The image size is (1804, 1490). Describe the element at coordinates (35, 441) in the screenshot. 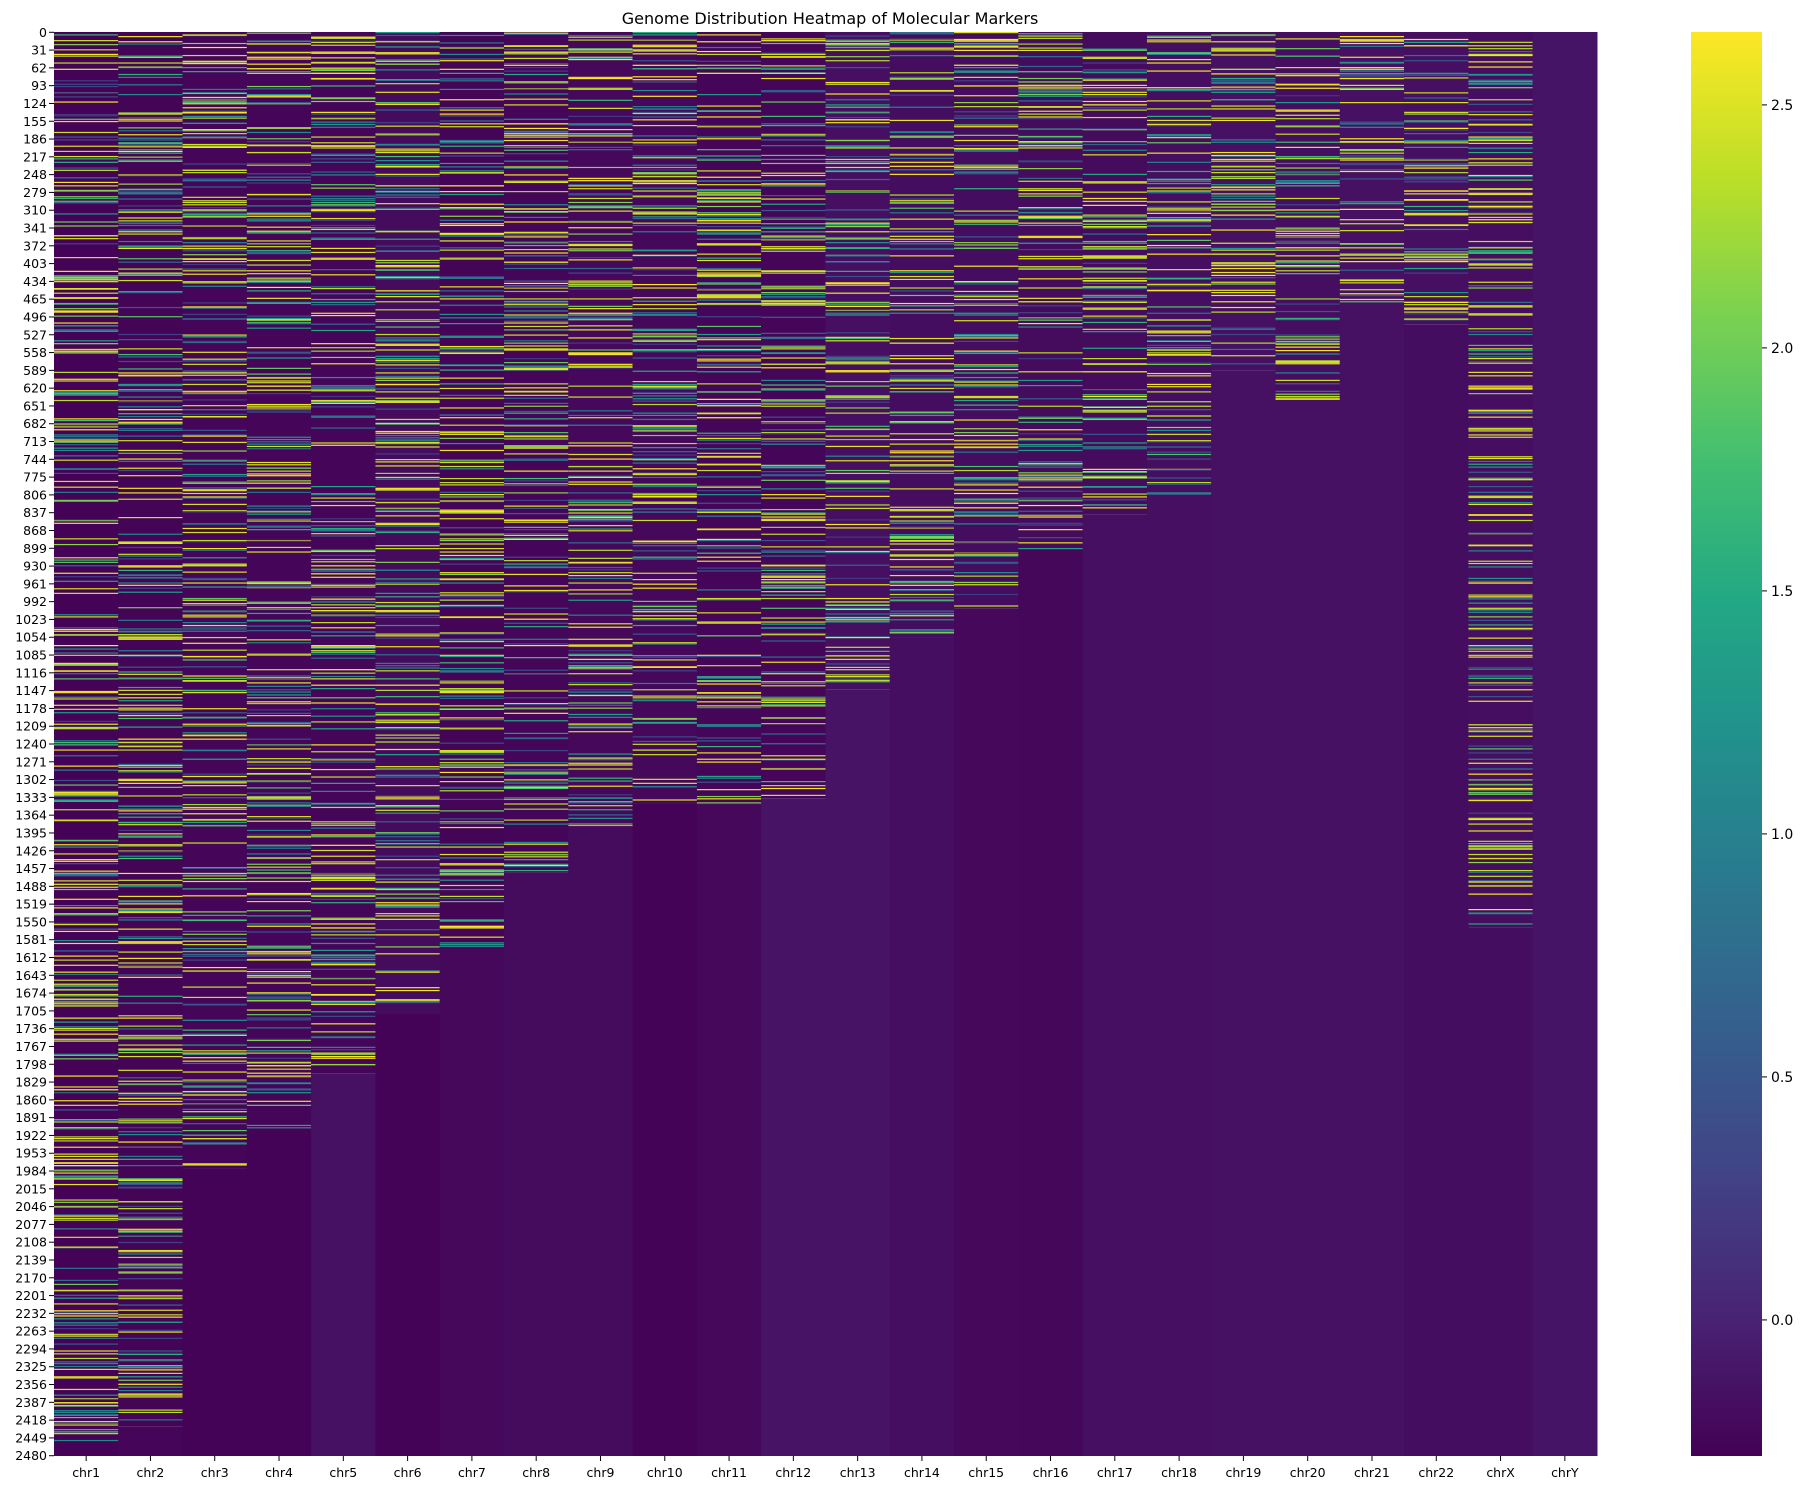

I see `y-tick-label: 713` at that location.